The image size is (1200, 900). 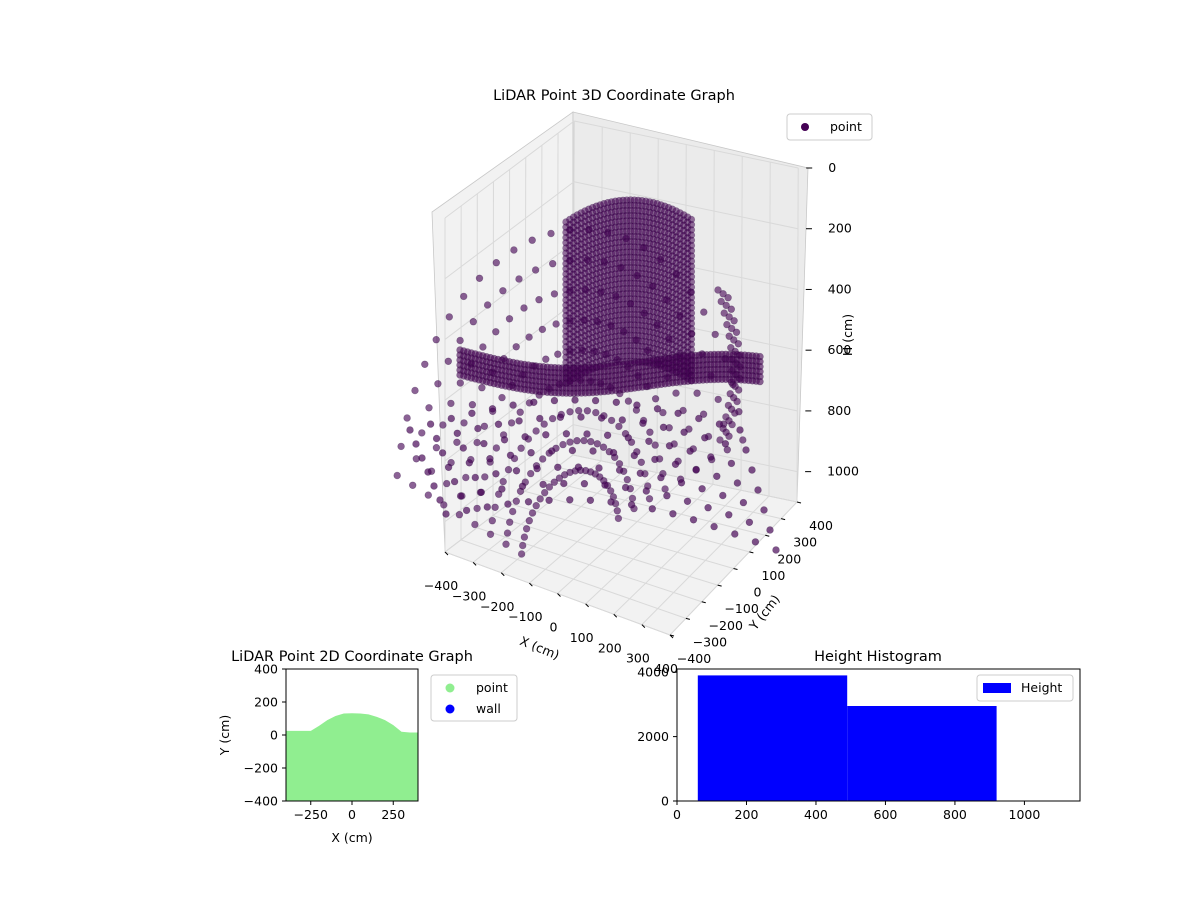 What do you see at coordinates (352, 757) in the screenshot?
I see `point-region` at bounding box center [352, 757].